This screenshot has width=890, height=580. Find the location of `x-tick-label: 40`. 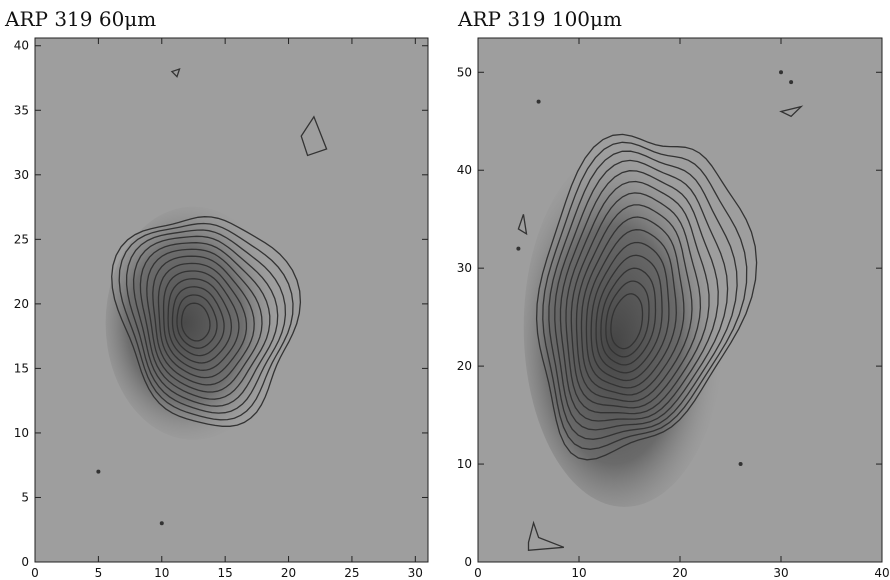

x-tick-label: 40 is located at coordinates (881, 573).